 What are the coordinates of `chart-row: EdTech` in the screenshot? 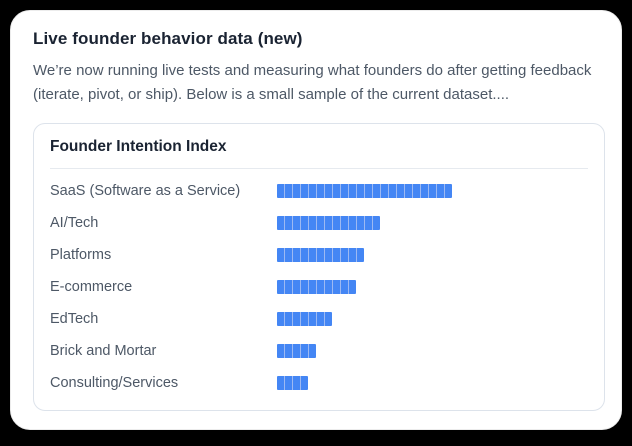 It's located at (319, 319).